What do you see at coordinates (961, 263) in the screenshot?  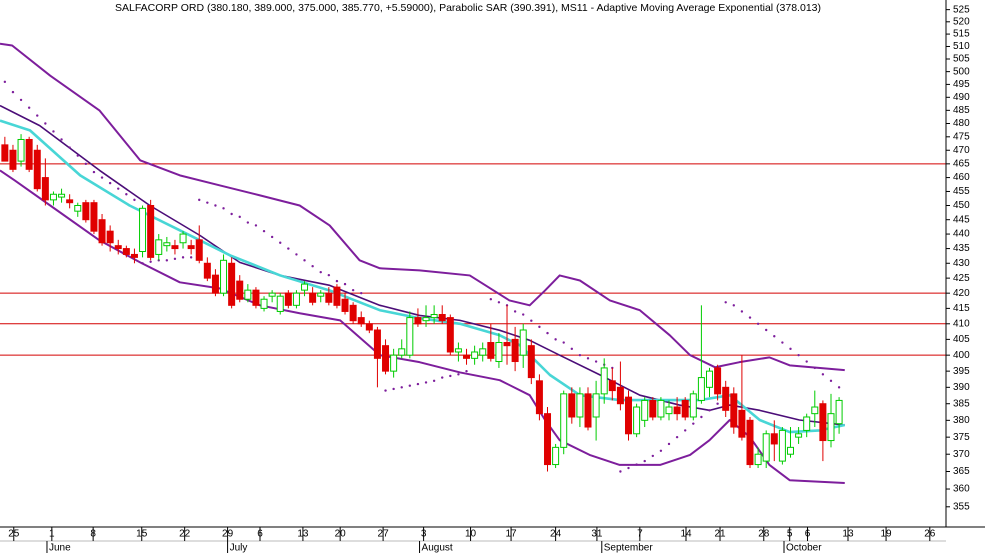 I see `y-tick-label: 430` at bounding box center [961, 263].